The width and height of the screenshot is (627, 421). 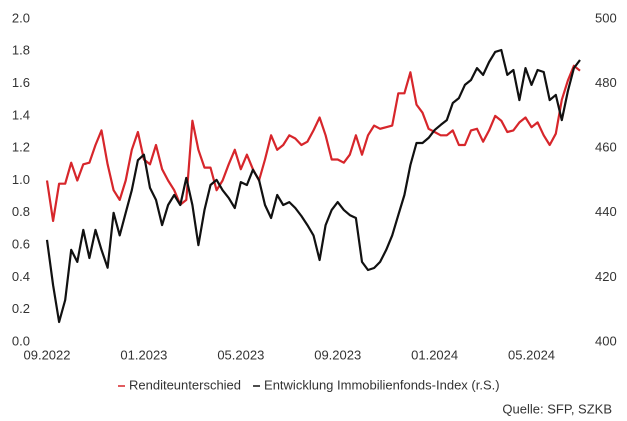 I want to click on y2-tick-label: 440, so click(x=606, y=211).